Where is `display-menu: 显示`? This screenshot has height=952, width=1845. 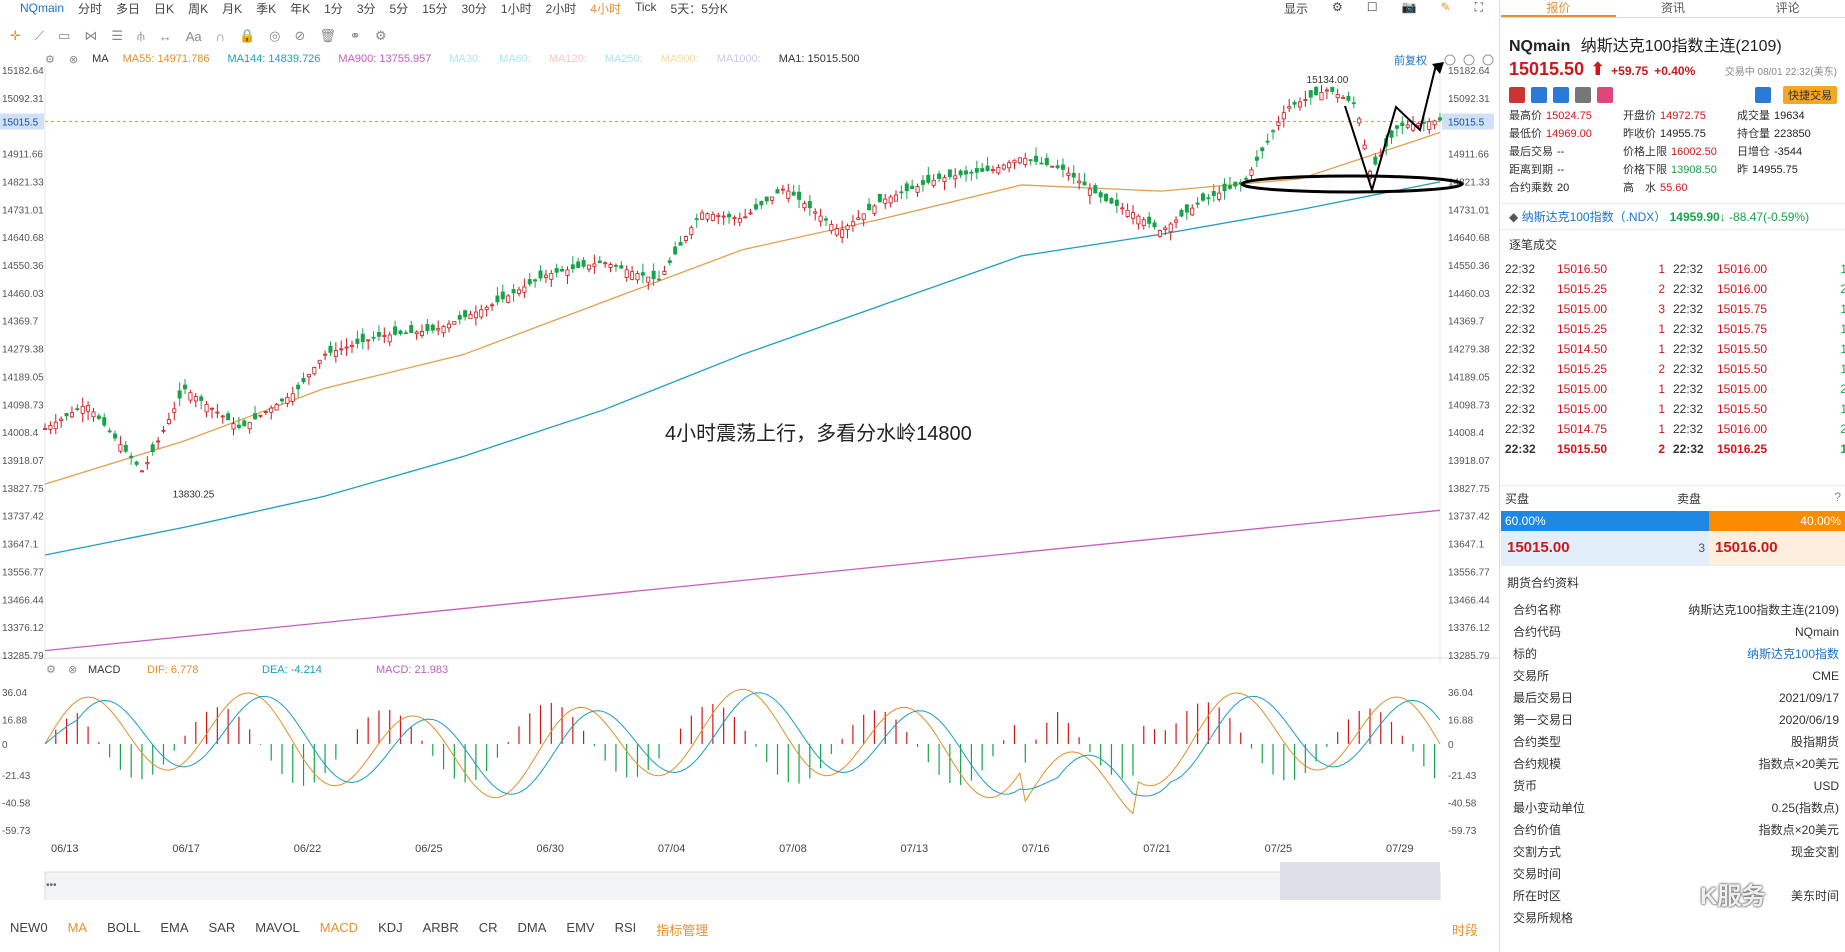
display-menu: 显示 is located at coordinates (1296, 9).